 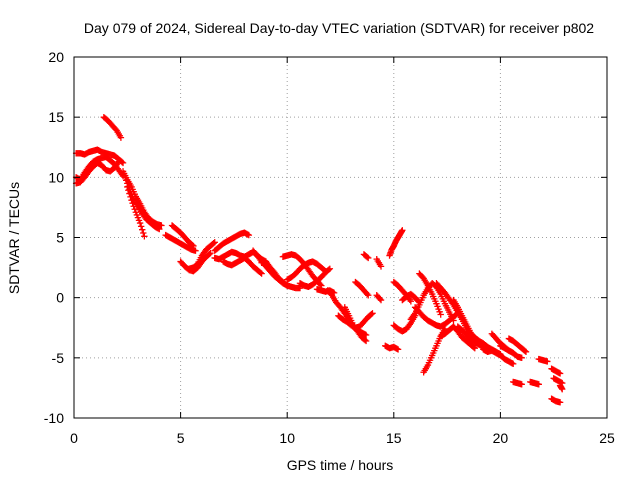 I want to click on y-tick-label: 5, so click(x=60, y=238).